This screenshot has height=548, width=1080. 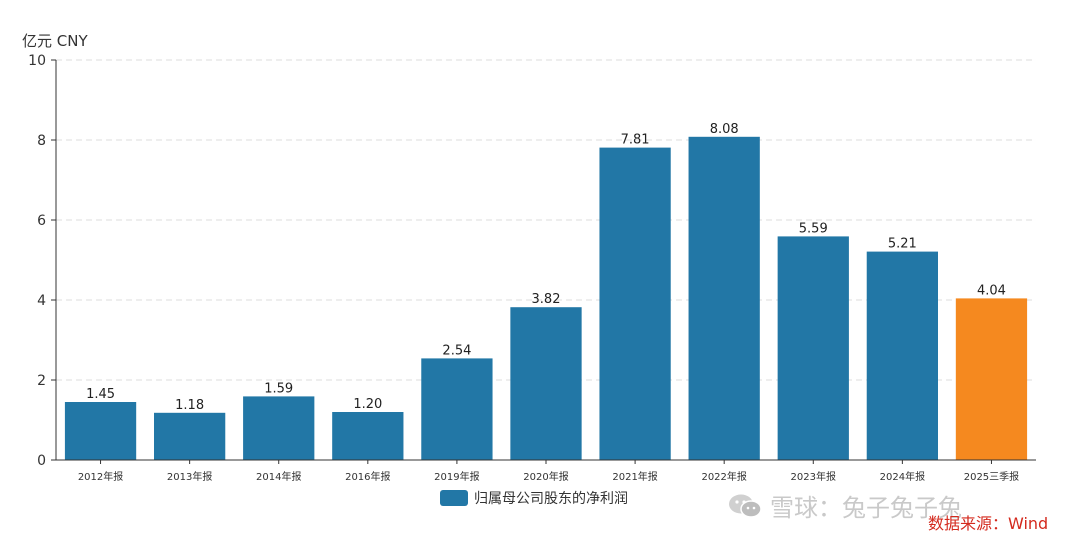 I want to click on bar-value-label: 3.82, so click(x=546, y=299).